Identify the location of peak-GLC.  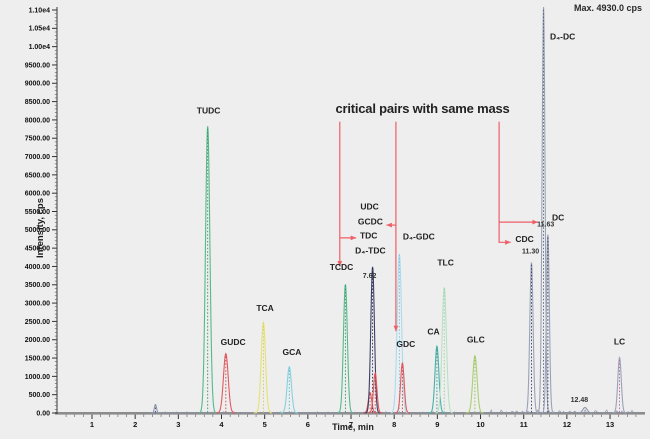
(474, 384).